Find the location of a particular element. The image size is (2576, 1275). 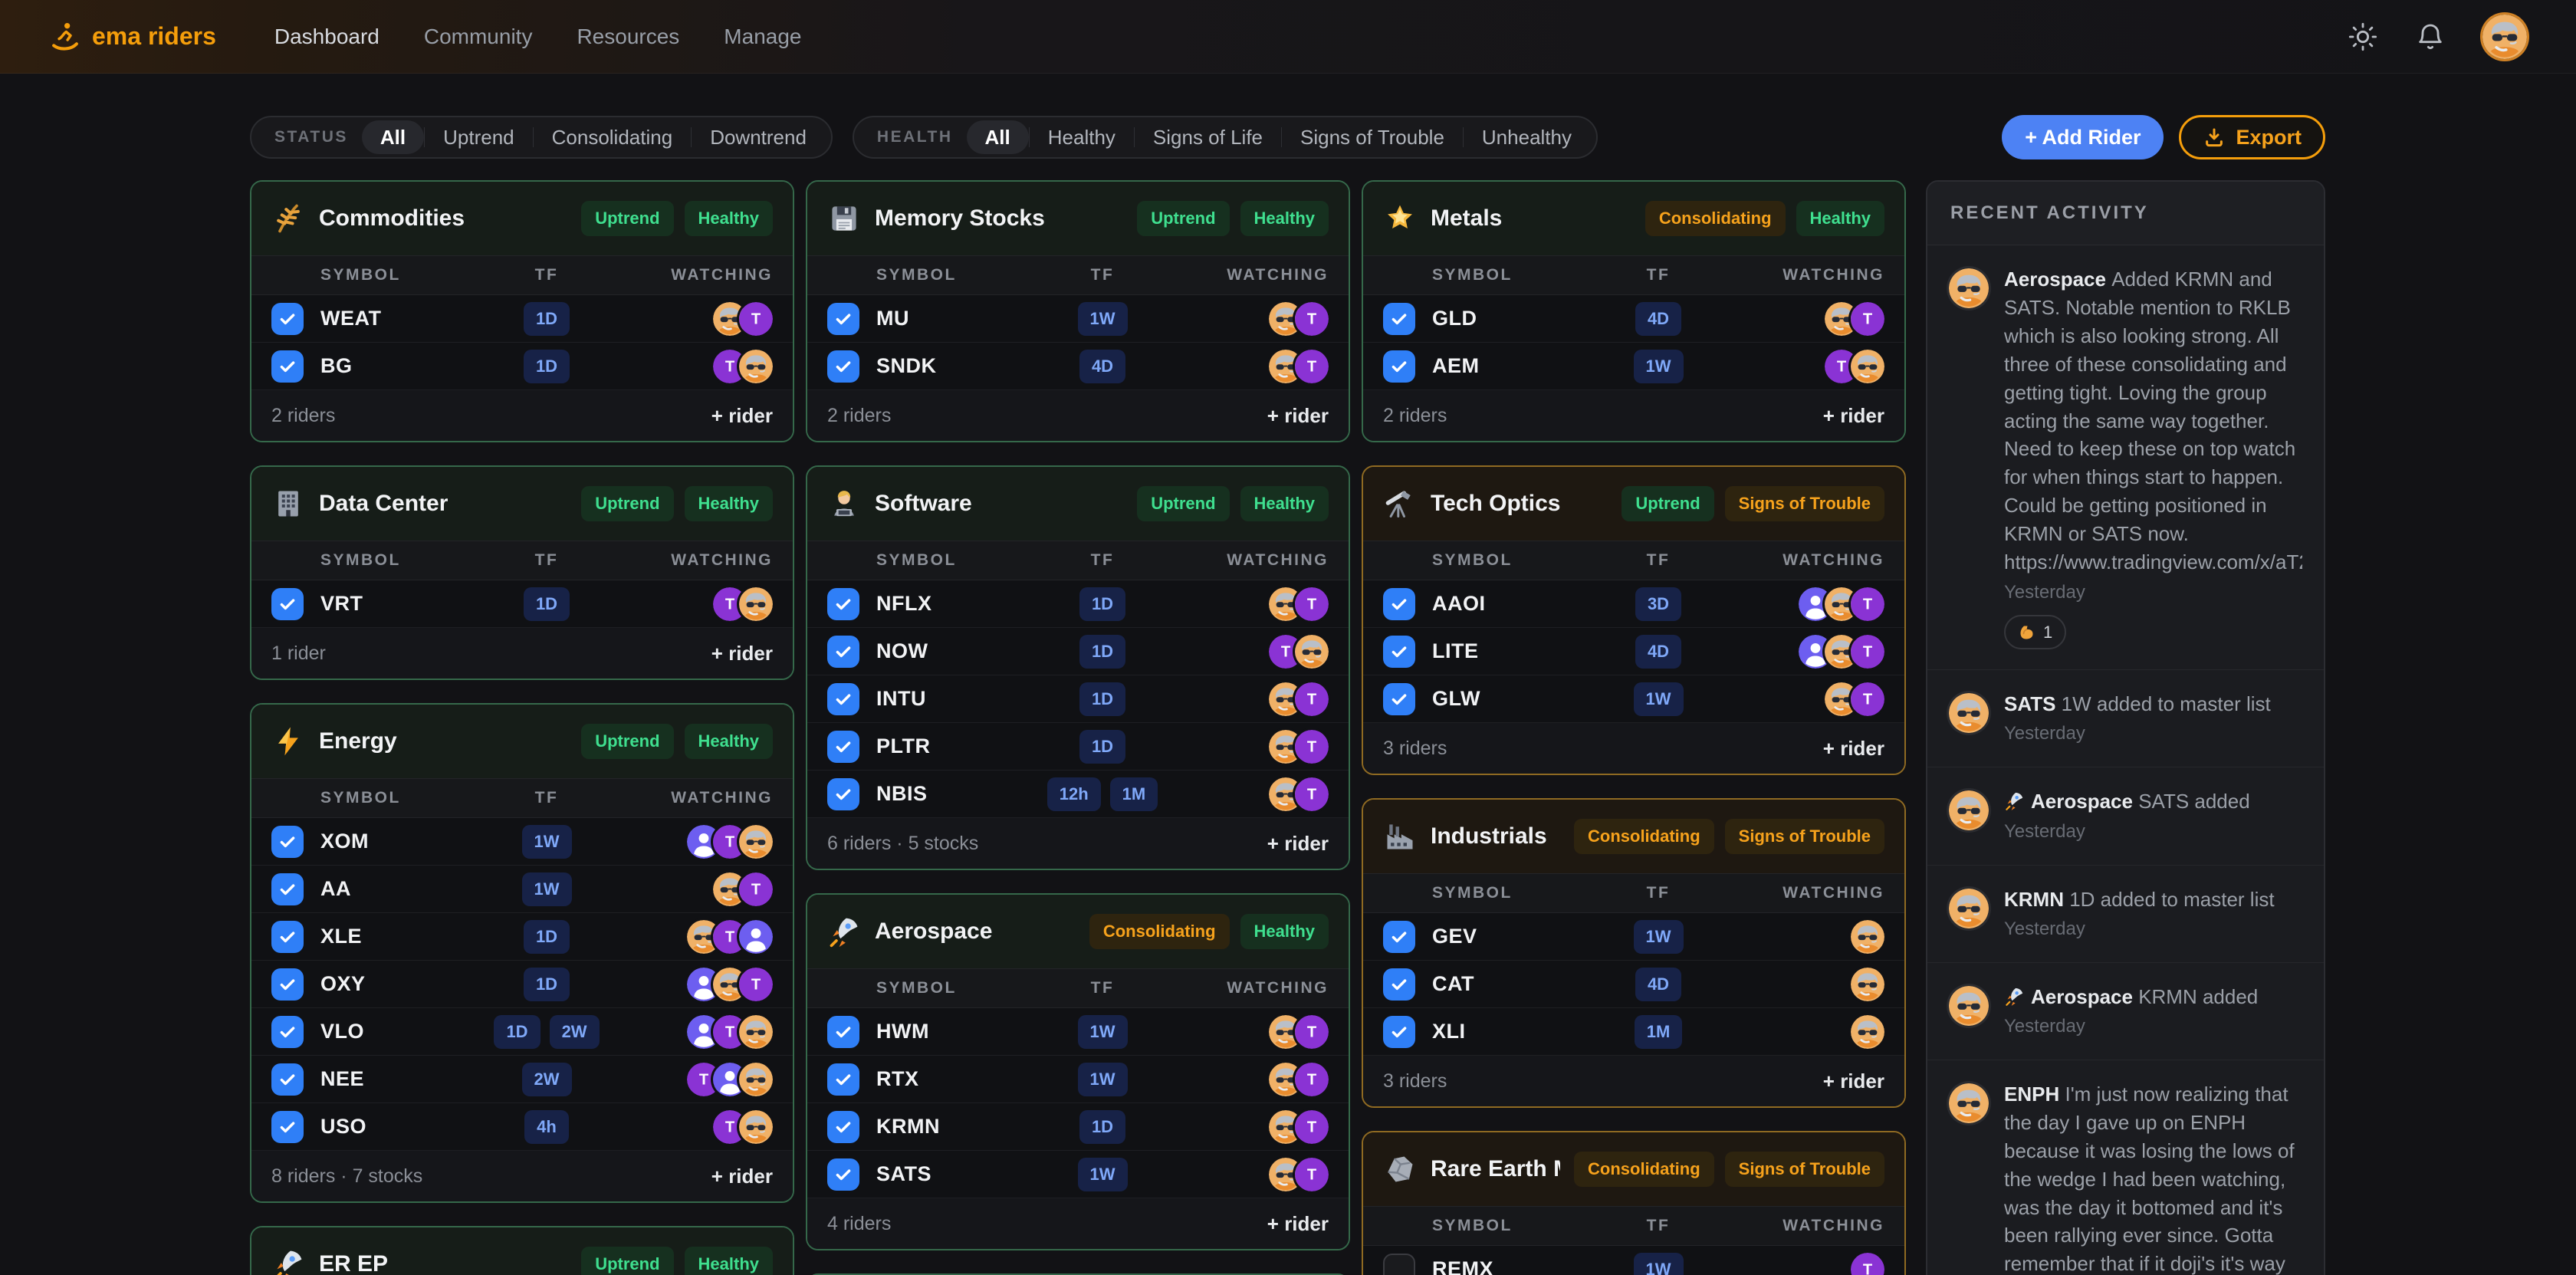

add-rider-button: + Add Rider is located at coordinates (2083, 137).